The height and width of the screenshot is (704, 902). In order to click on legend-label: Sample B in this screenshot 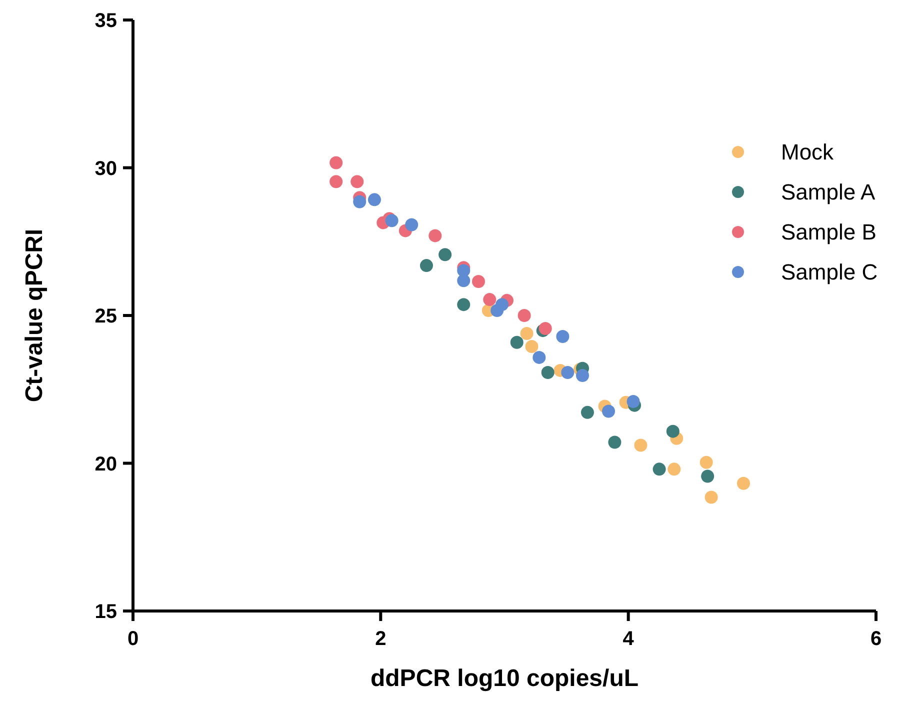, I will do `click(828, 232)`.